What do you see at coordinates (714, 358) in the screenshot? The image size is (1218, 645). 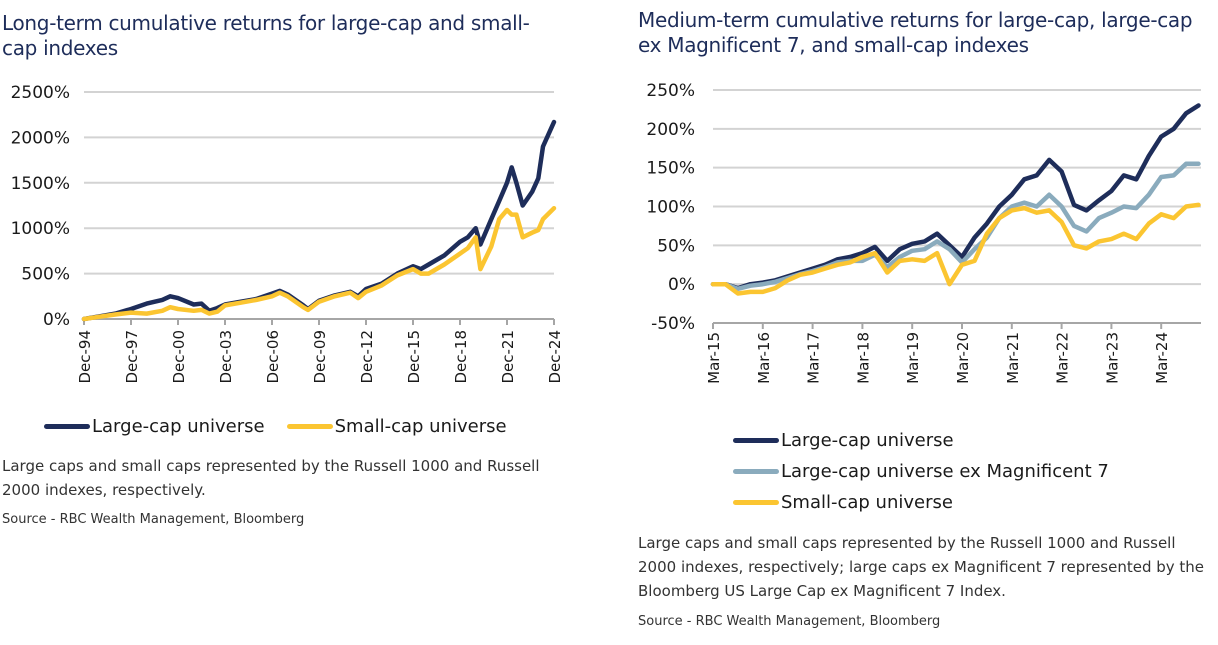 I see `x-tick-label: Mar-15` at bounding box center [714, 358].